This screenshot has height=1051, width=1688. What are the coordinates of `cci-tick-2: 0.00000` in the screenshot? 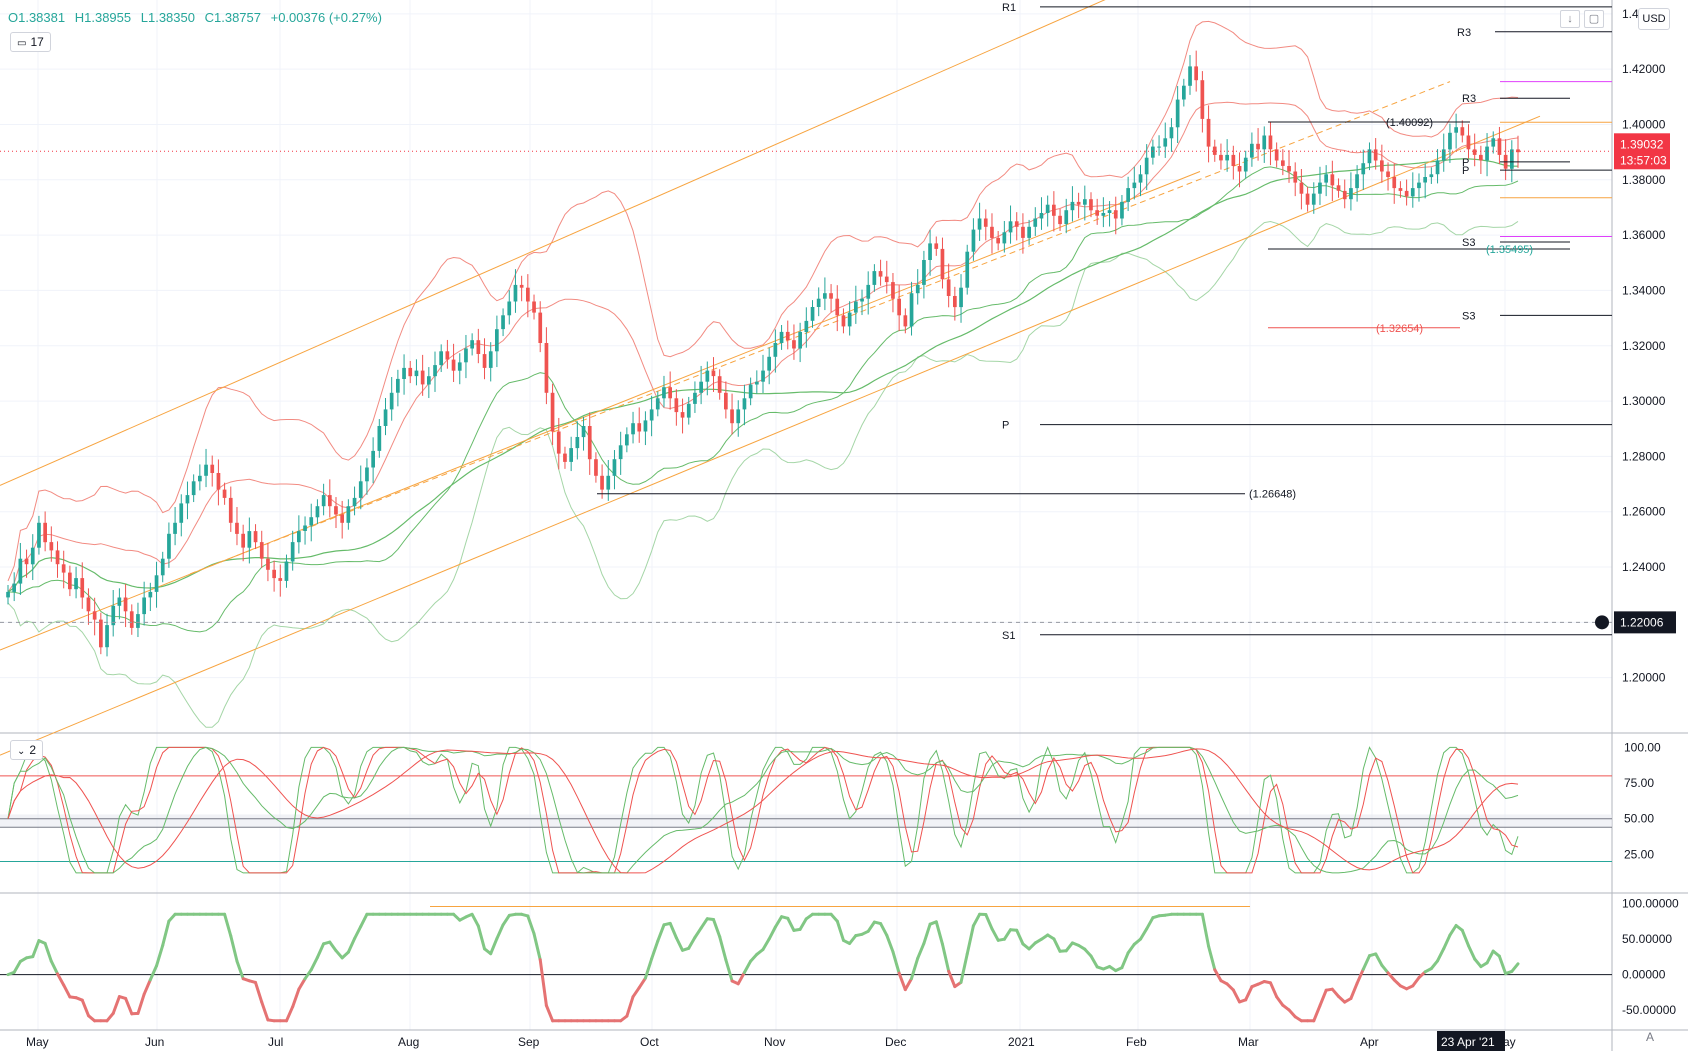 It's located at (1644, 975).